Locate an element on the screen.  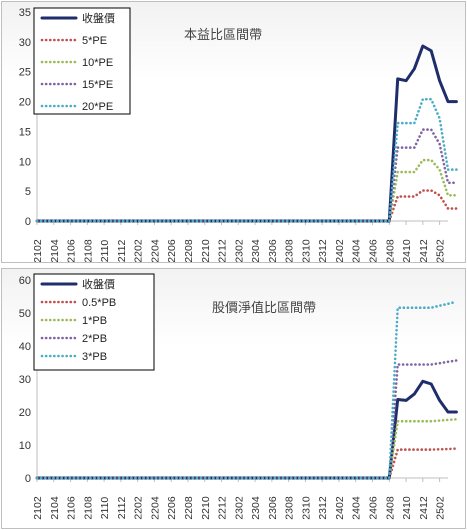
chart-title: 本益比區間帶 is located at coordinates (223, 34).